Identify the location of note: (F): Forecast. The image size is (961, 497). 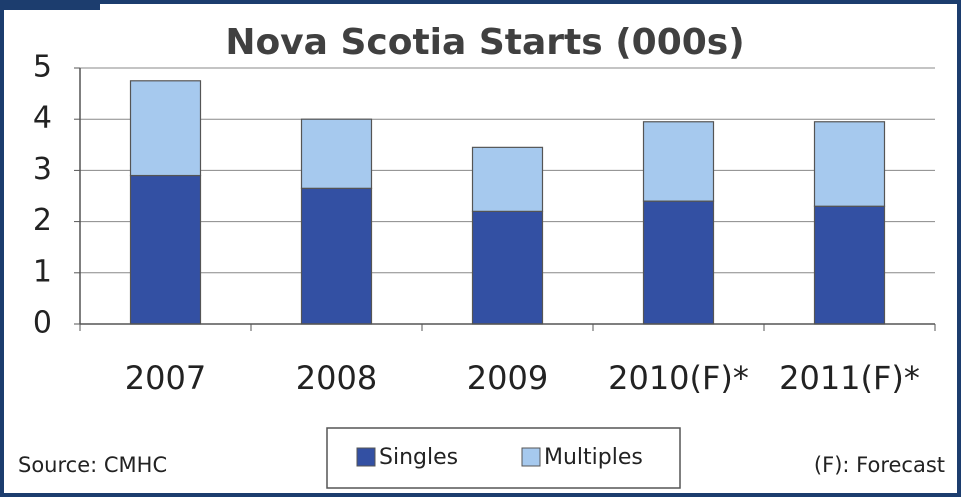
(879, 465).